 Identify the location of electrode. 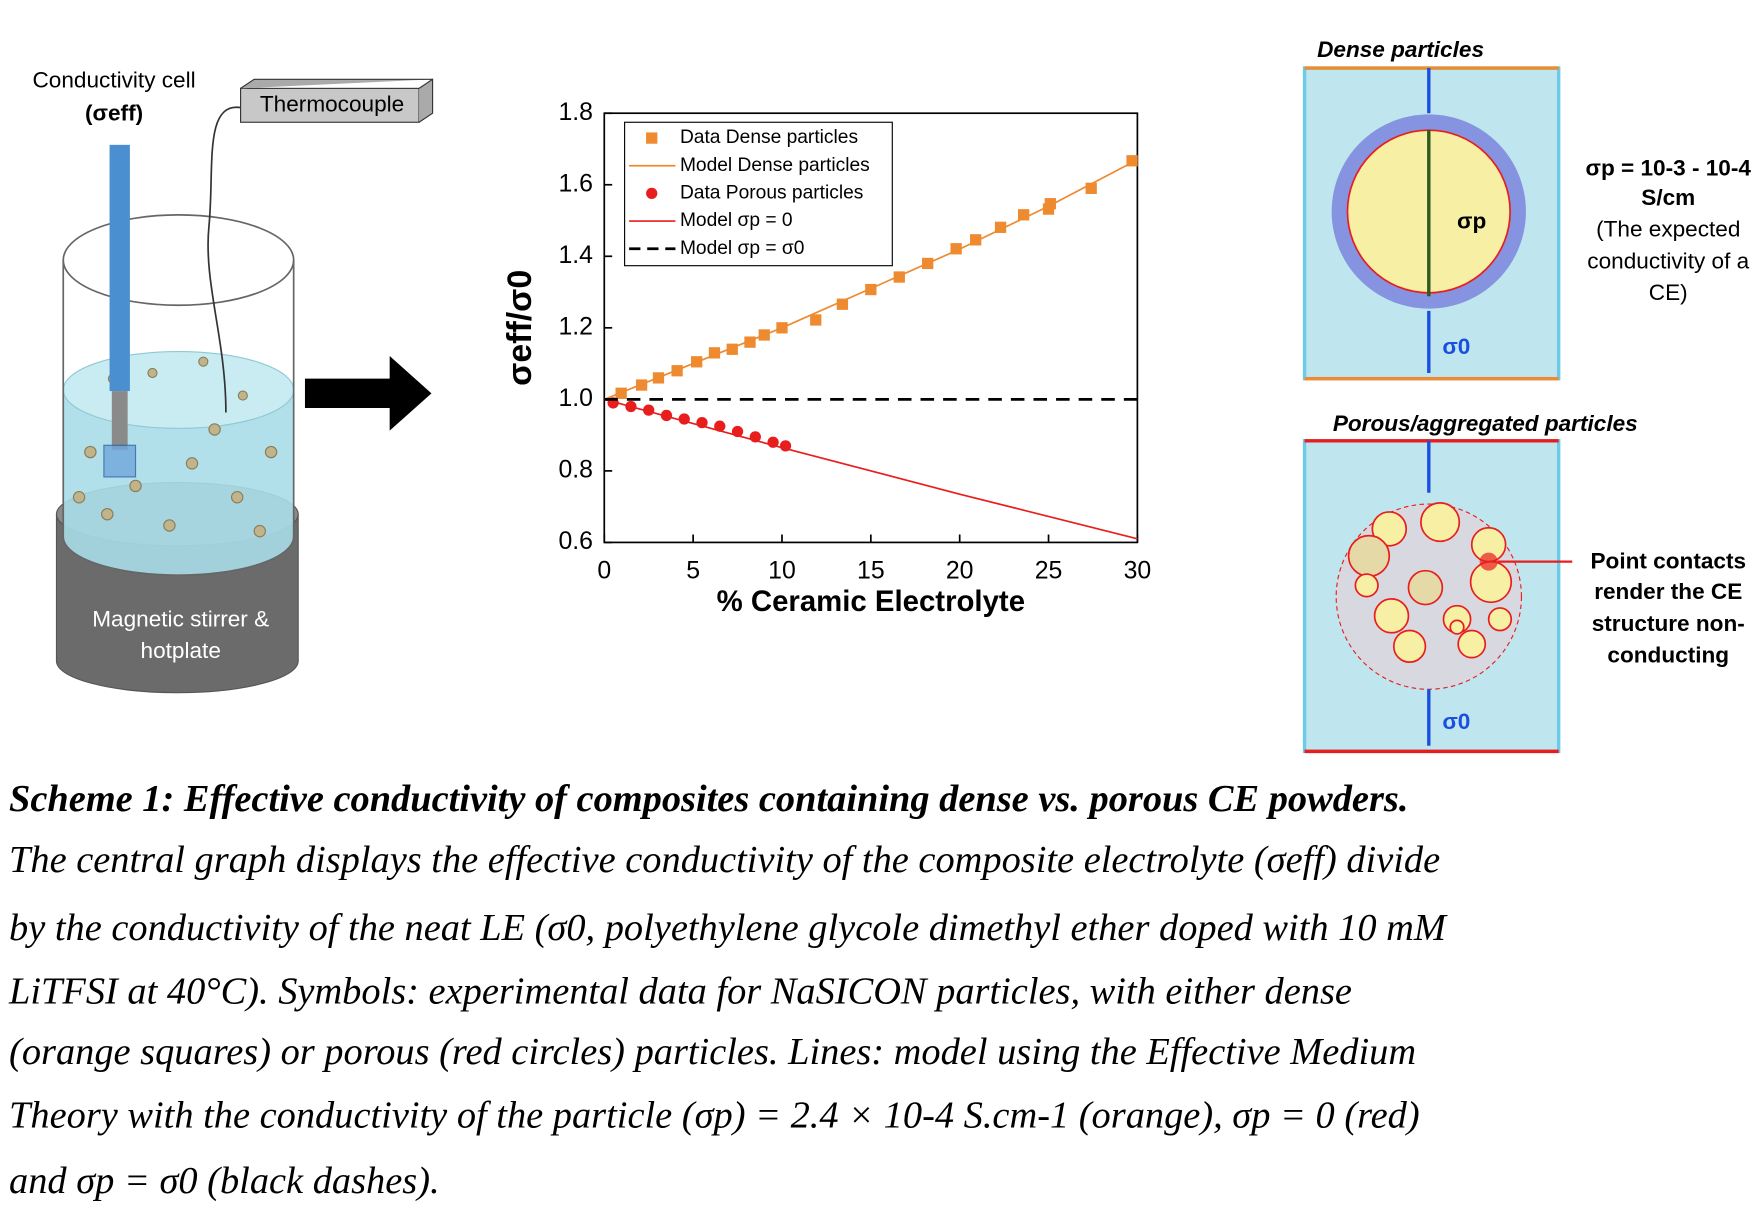
(119, 268).